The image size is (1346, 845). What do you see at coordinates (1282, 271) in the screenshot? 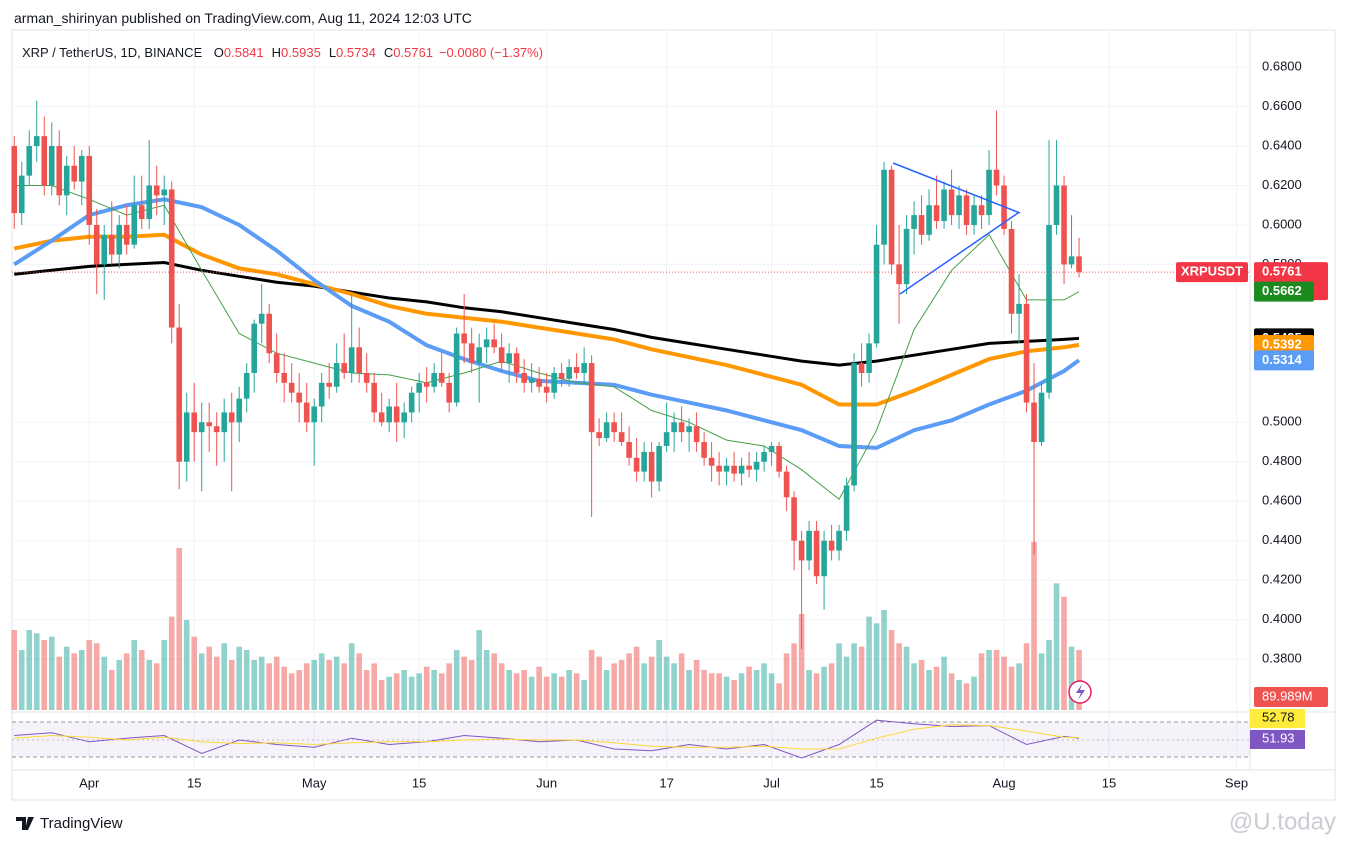
I see `price-label: 0.5761` at bounding box center [1282, 271].